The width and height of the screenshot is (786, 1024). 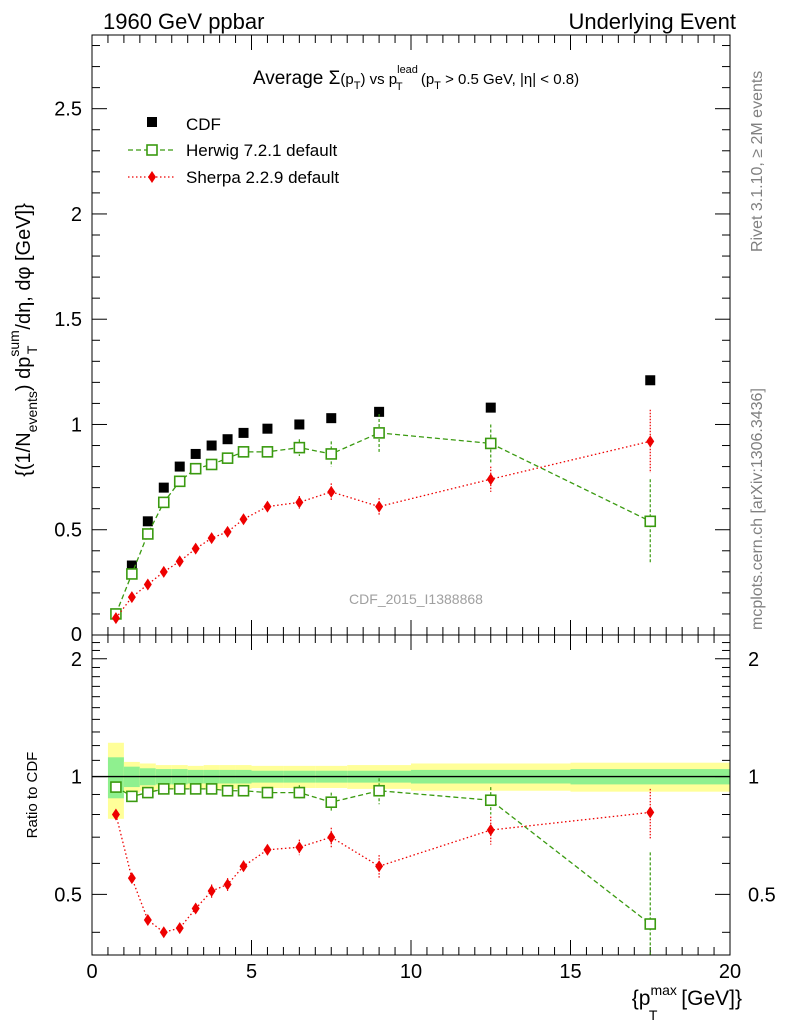 What do you see at coordinates (753, 660) in the screenshot?
I see `ratio-y-tick-label-right: 2` at bounding box center [753, 660].